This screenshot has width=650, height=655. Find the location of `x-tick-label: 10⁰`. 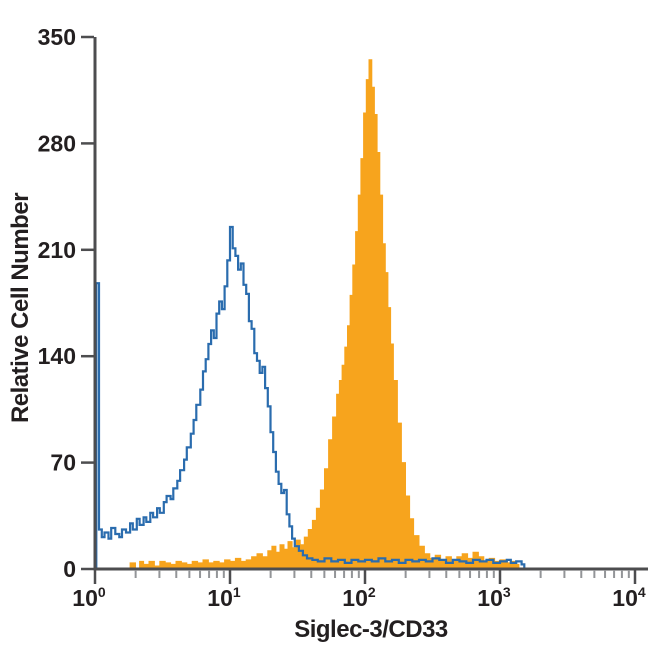

x-tick-label: 10⁰ is located at coordinates (89, 597).